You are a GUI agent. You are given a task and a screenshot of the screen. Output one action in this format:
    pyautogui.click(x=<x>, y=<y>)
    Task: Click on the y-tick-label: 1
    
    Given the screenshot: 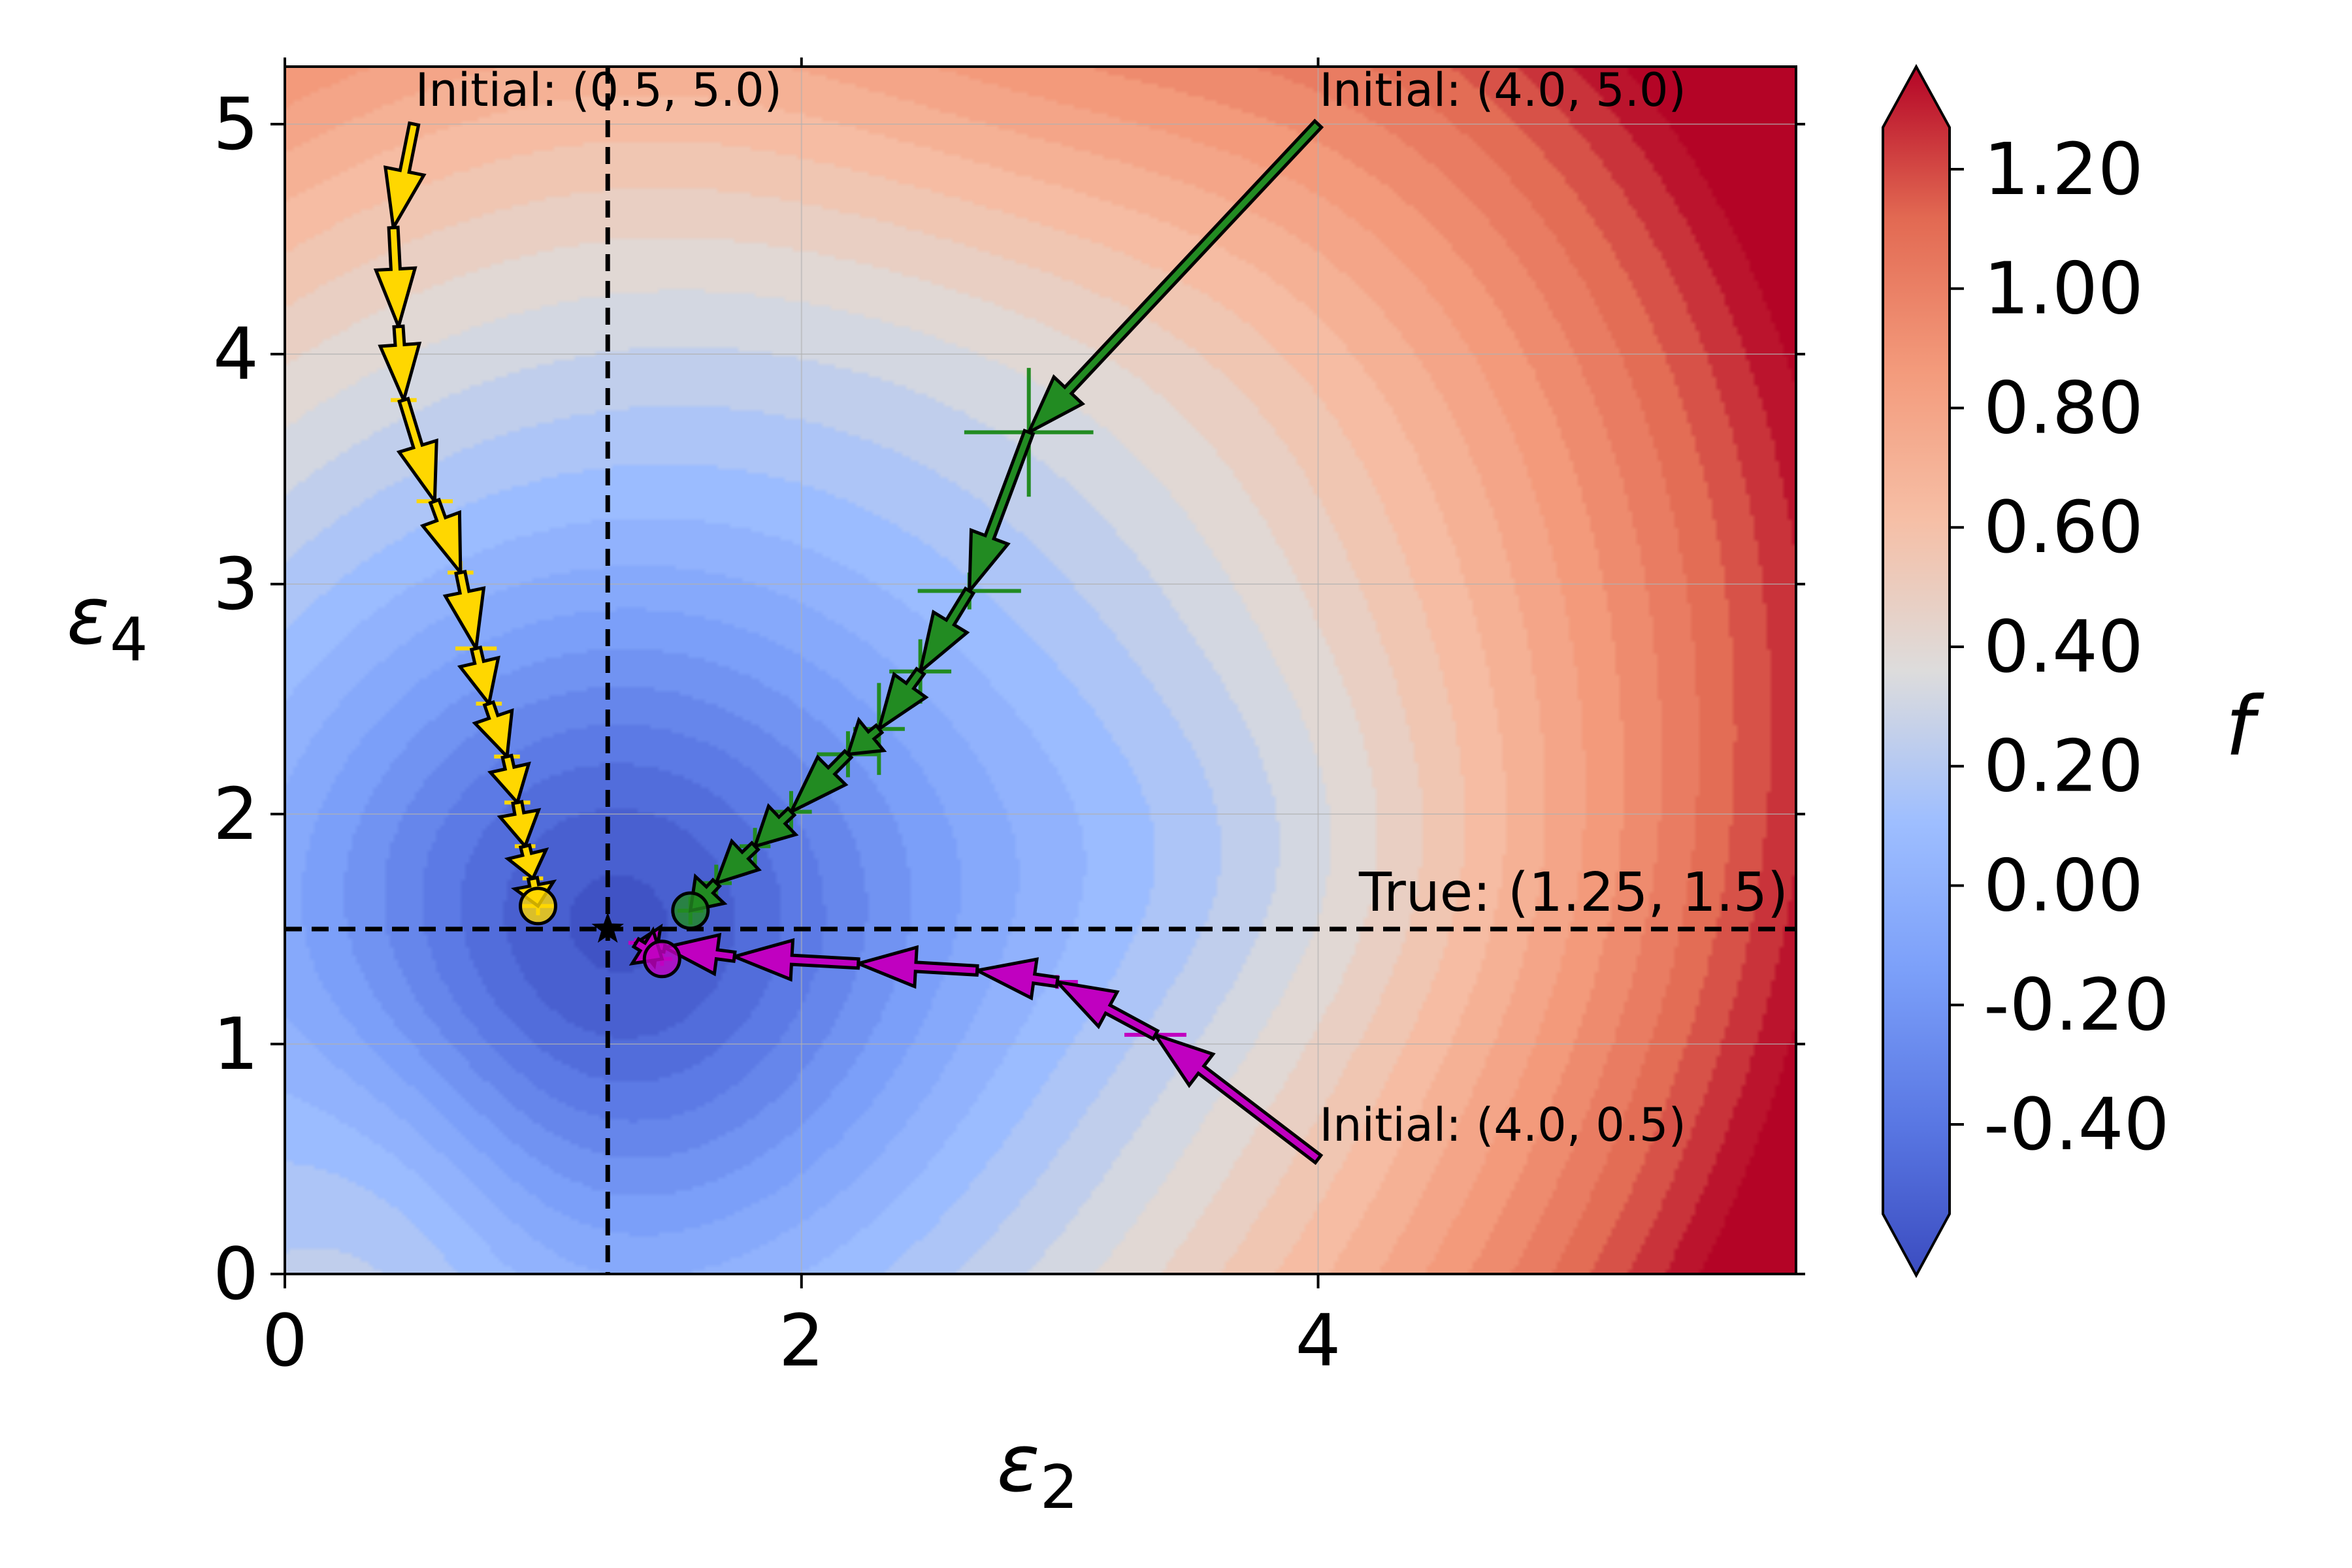 What is the action you would take?
    pyautogui.click(x=236, y=1044)
    